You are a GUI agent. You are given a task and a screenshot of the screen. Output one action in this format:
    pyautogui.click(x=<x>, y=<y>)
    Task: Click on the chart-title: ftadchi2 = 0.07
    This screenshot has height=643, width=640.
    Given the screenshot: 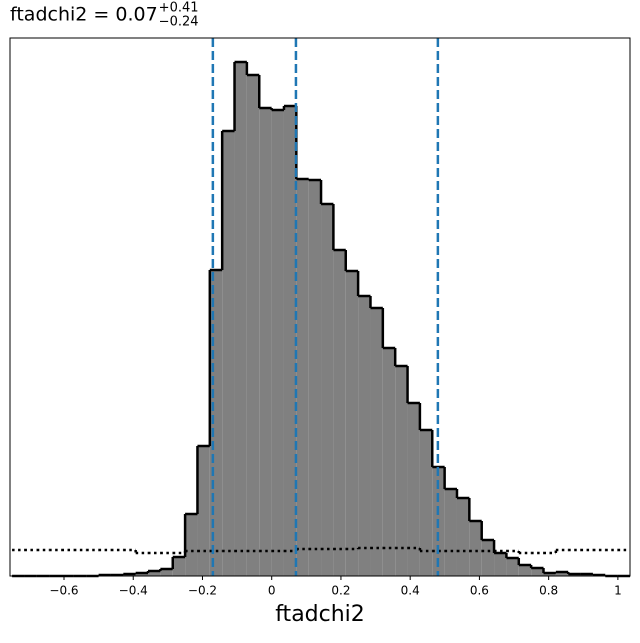 What is the action you would take?
    pyautogui.click(x=84, y=15)
    